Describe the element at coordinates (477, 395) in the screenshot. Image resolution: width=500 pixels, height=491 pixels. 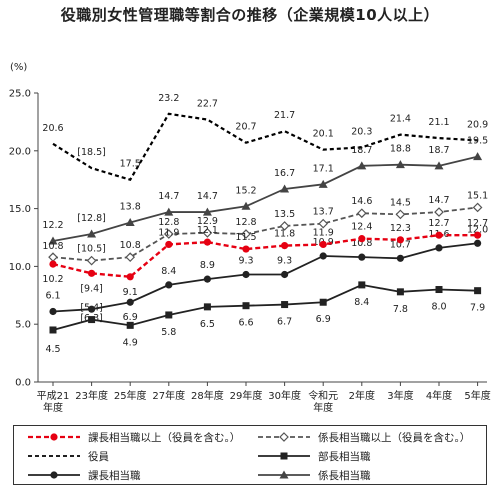
I see `x-tick-label: 5年度` at that location.